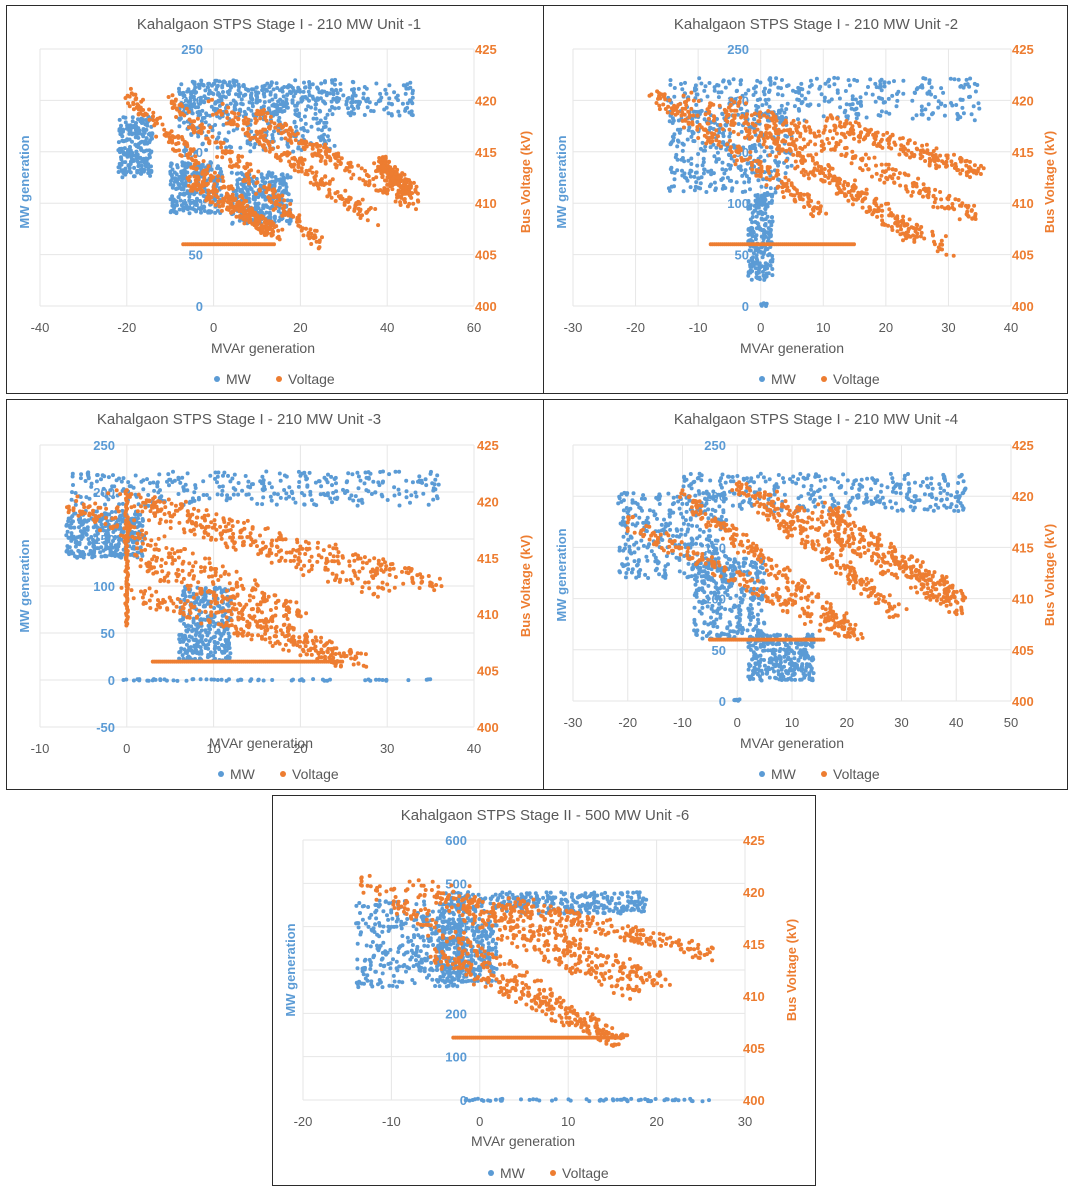 The image size is (1070, 1186). I want to click on x-tick-label: 40, so click(474, 748).